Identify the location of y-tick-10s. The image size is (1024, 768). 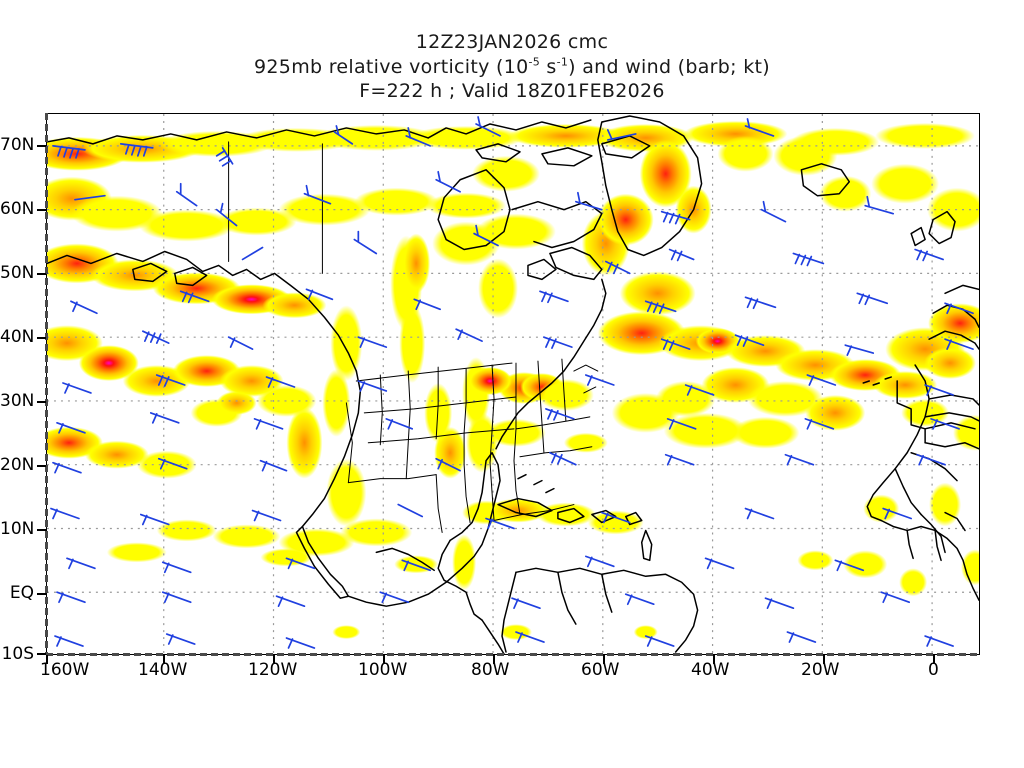
(41, 654).